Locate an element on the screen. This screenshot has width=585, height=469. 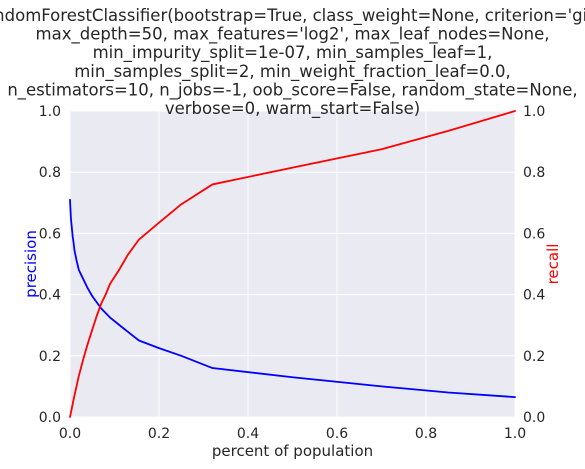
y-axis-label-right: recall is located at coordinates (553, 264).